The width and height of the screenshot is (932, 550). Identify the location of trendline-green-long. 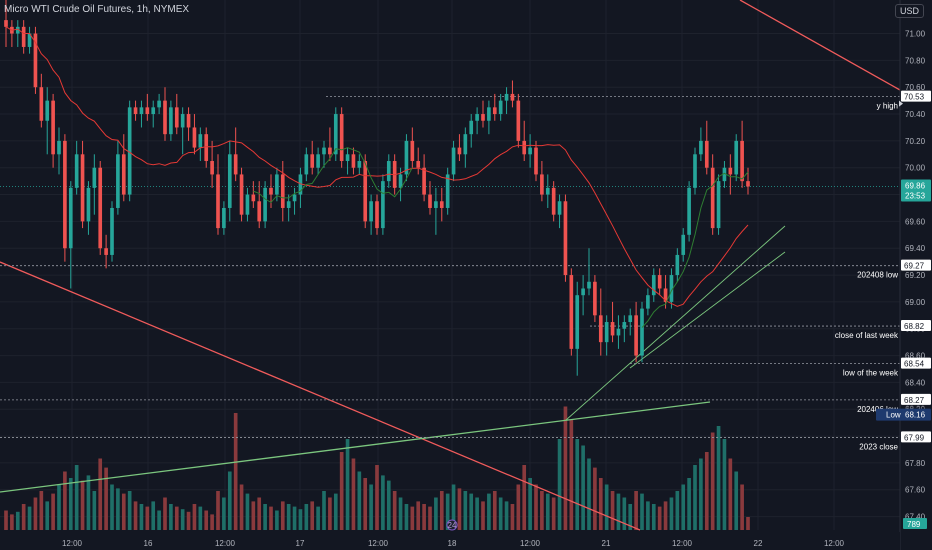
(355, 447).